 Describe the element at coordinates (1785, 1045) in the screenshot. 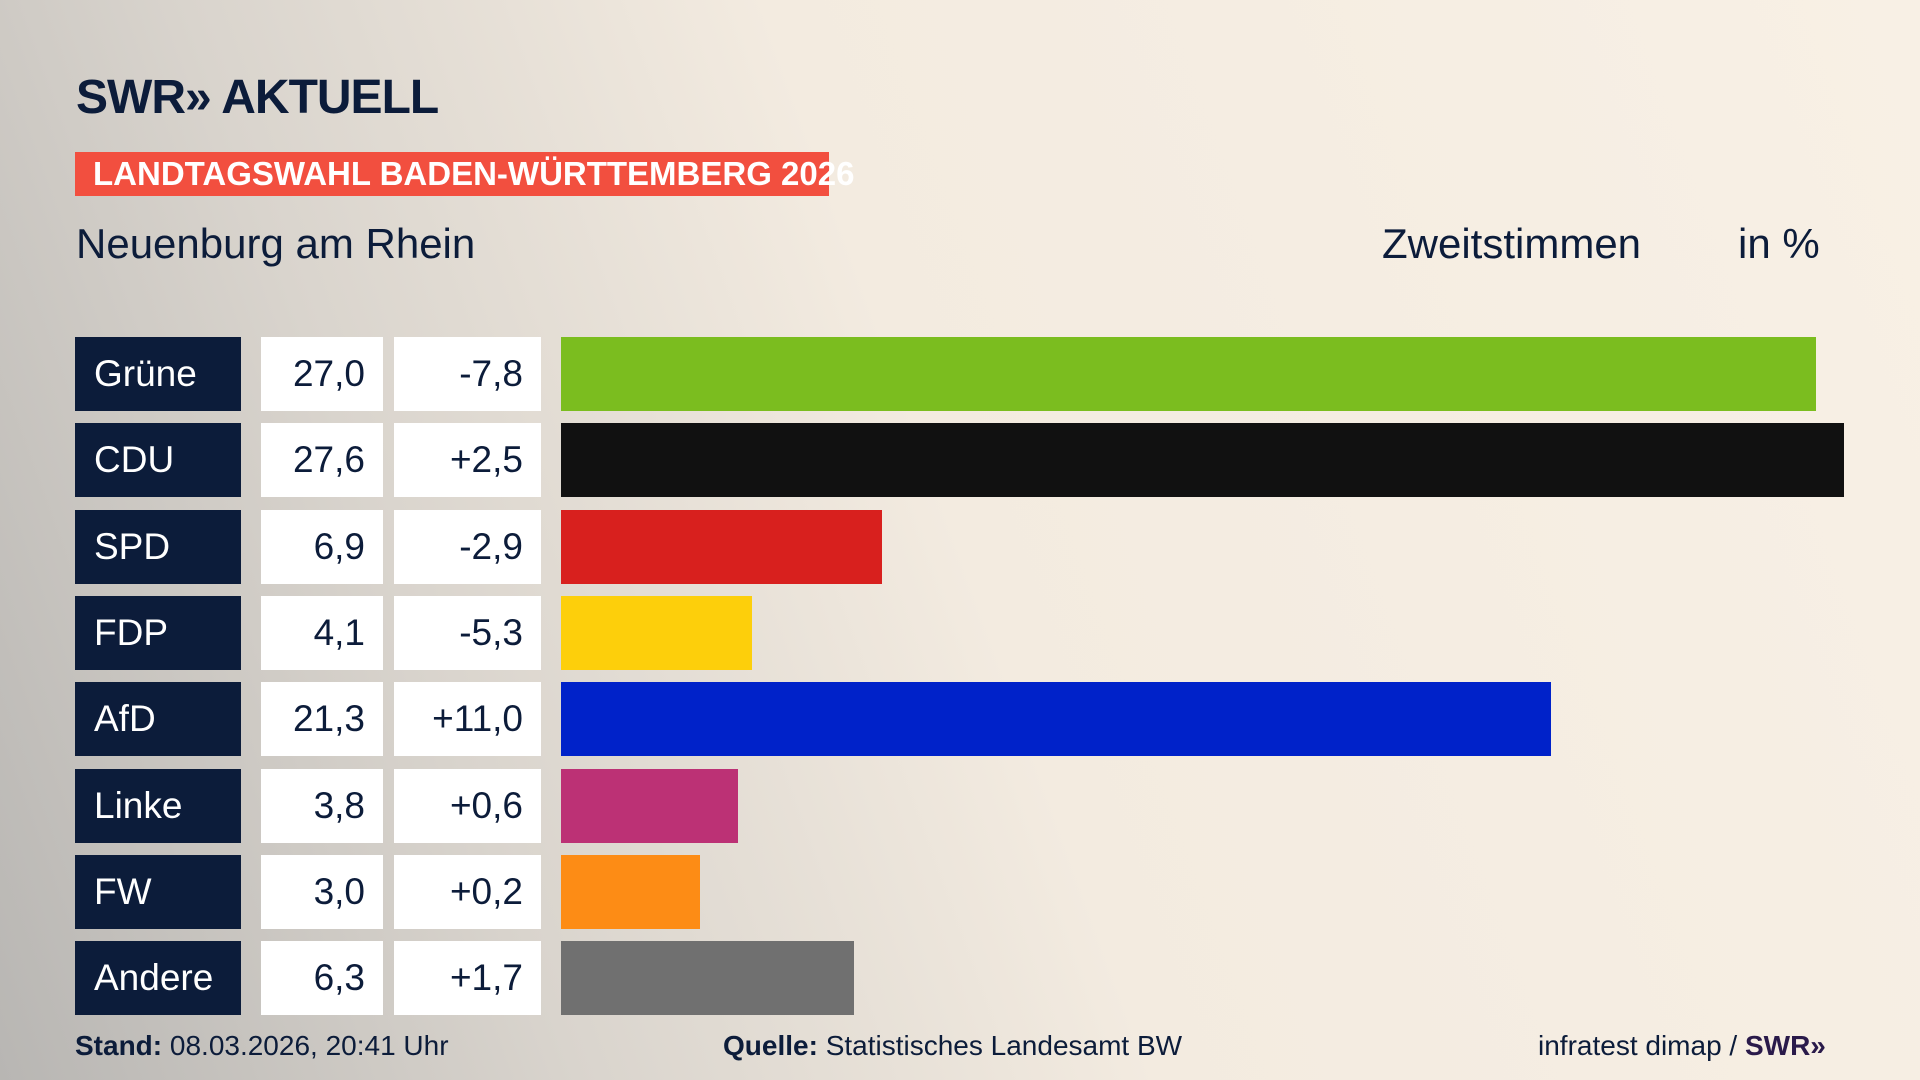

I see `swr-logo-small: SWR»` at that location.